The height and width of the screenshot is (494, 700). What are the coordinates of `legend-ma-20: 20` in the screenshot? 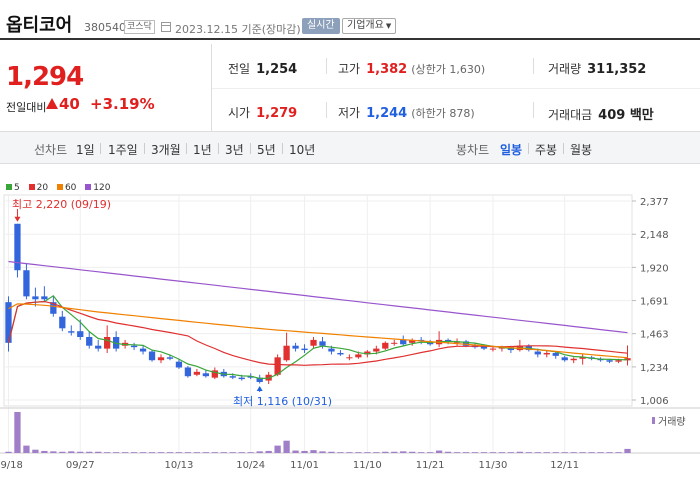 It's located at (38, 188).